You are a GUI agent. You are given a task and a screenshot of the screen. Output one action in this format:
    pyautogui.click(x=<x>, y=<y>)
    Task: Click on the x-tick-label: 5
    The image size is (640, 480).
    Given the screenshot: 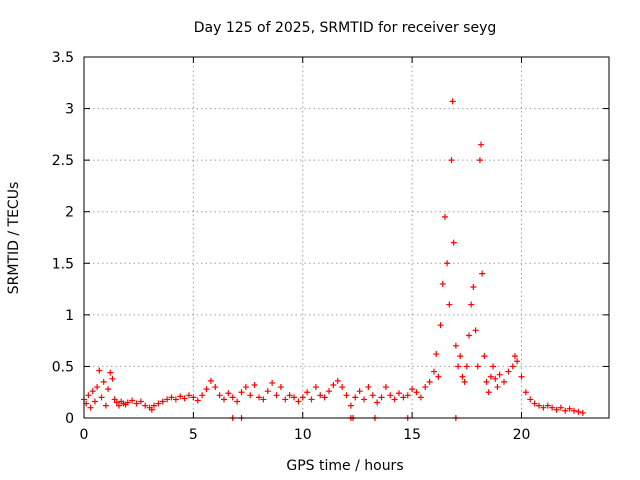 What is the action you would take?
    pyautogui.click(x=193, y=435)
    